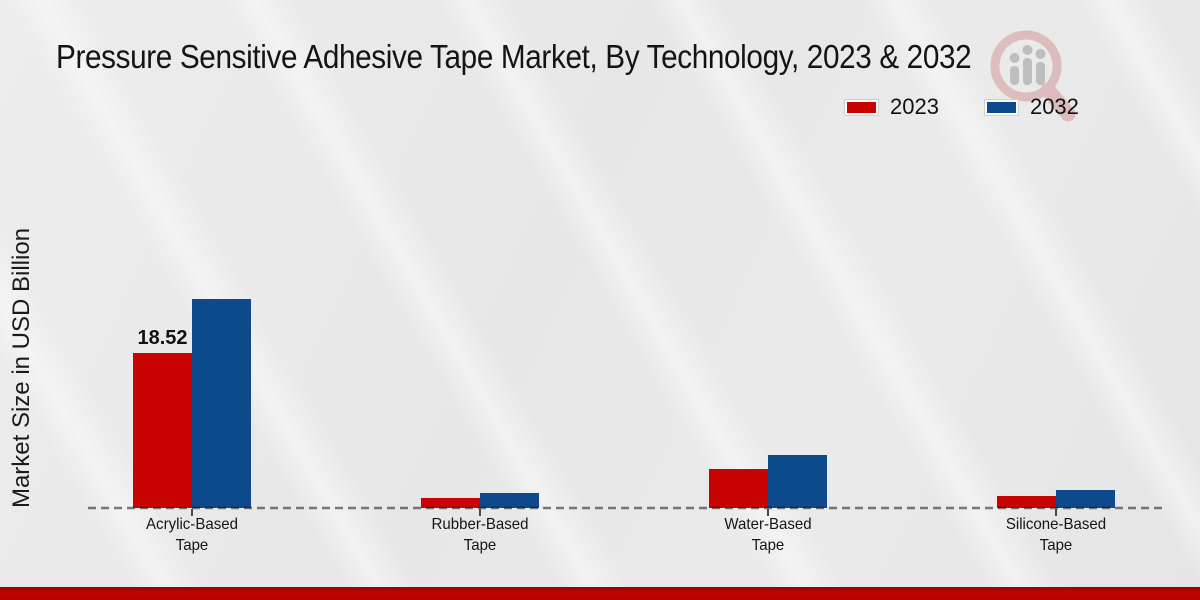  What do you see at coordinates (221, 403) in the screenshot?
I see `bar-2032-acrylic-based` at bounding box center [221, 403].